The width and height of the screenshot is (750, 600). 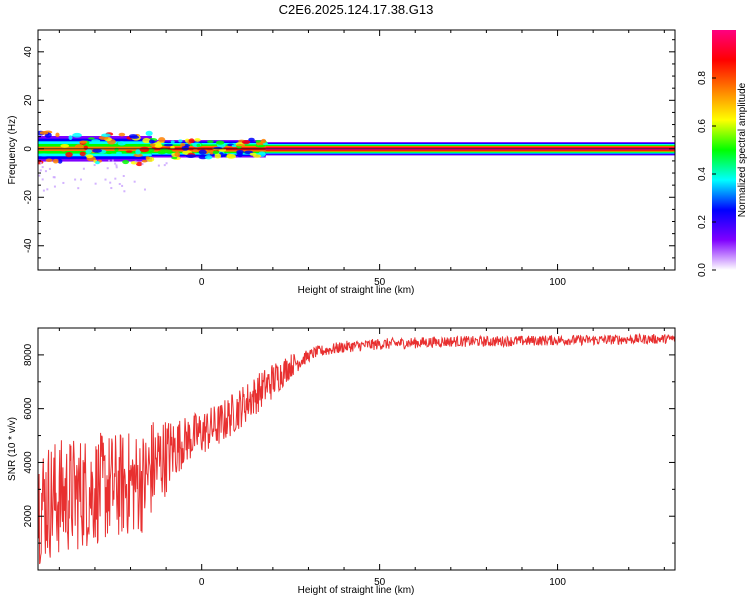 What do you see at coordinates (28, 408) in the screenshot?
I see `y-tick-label: 6000` at bounding box center [28, 408].